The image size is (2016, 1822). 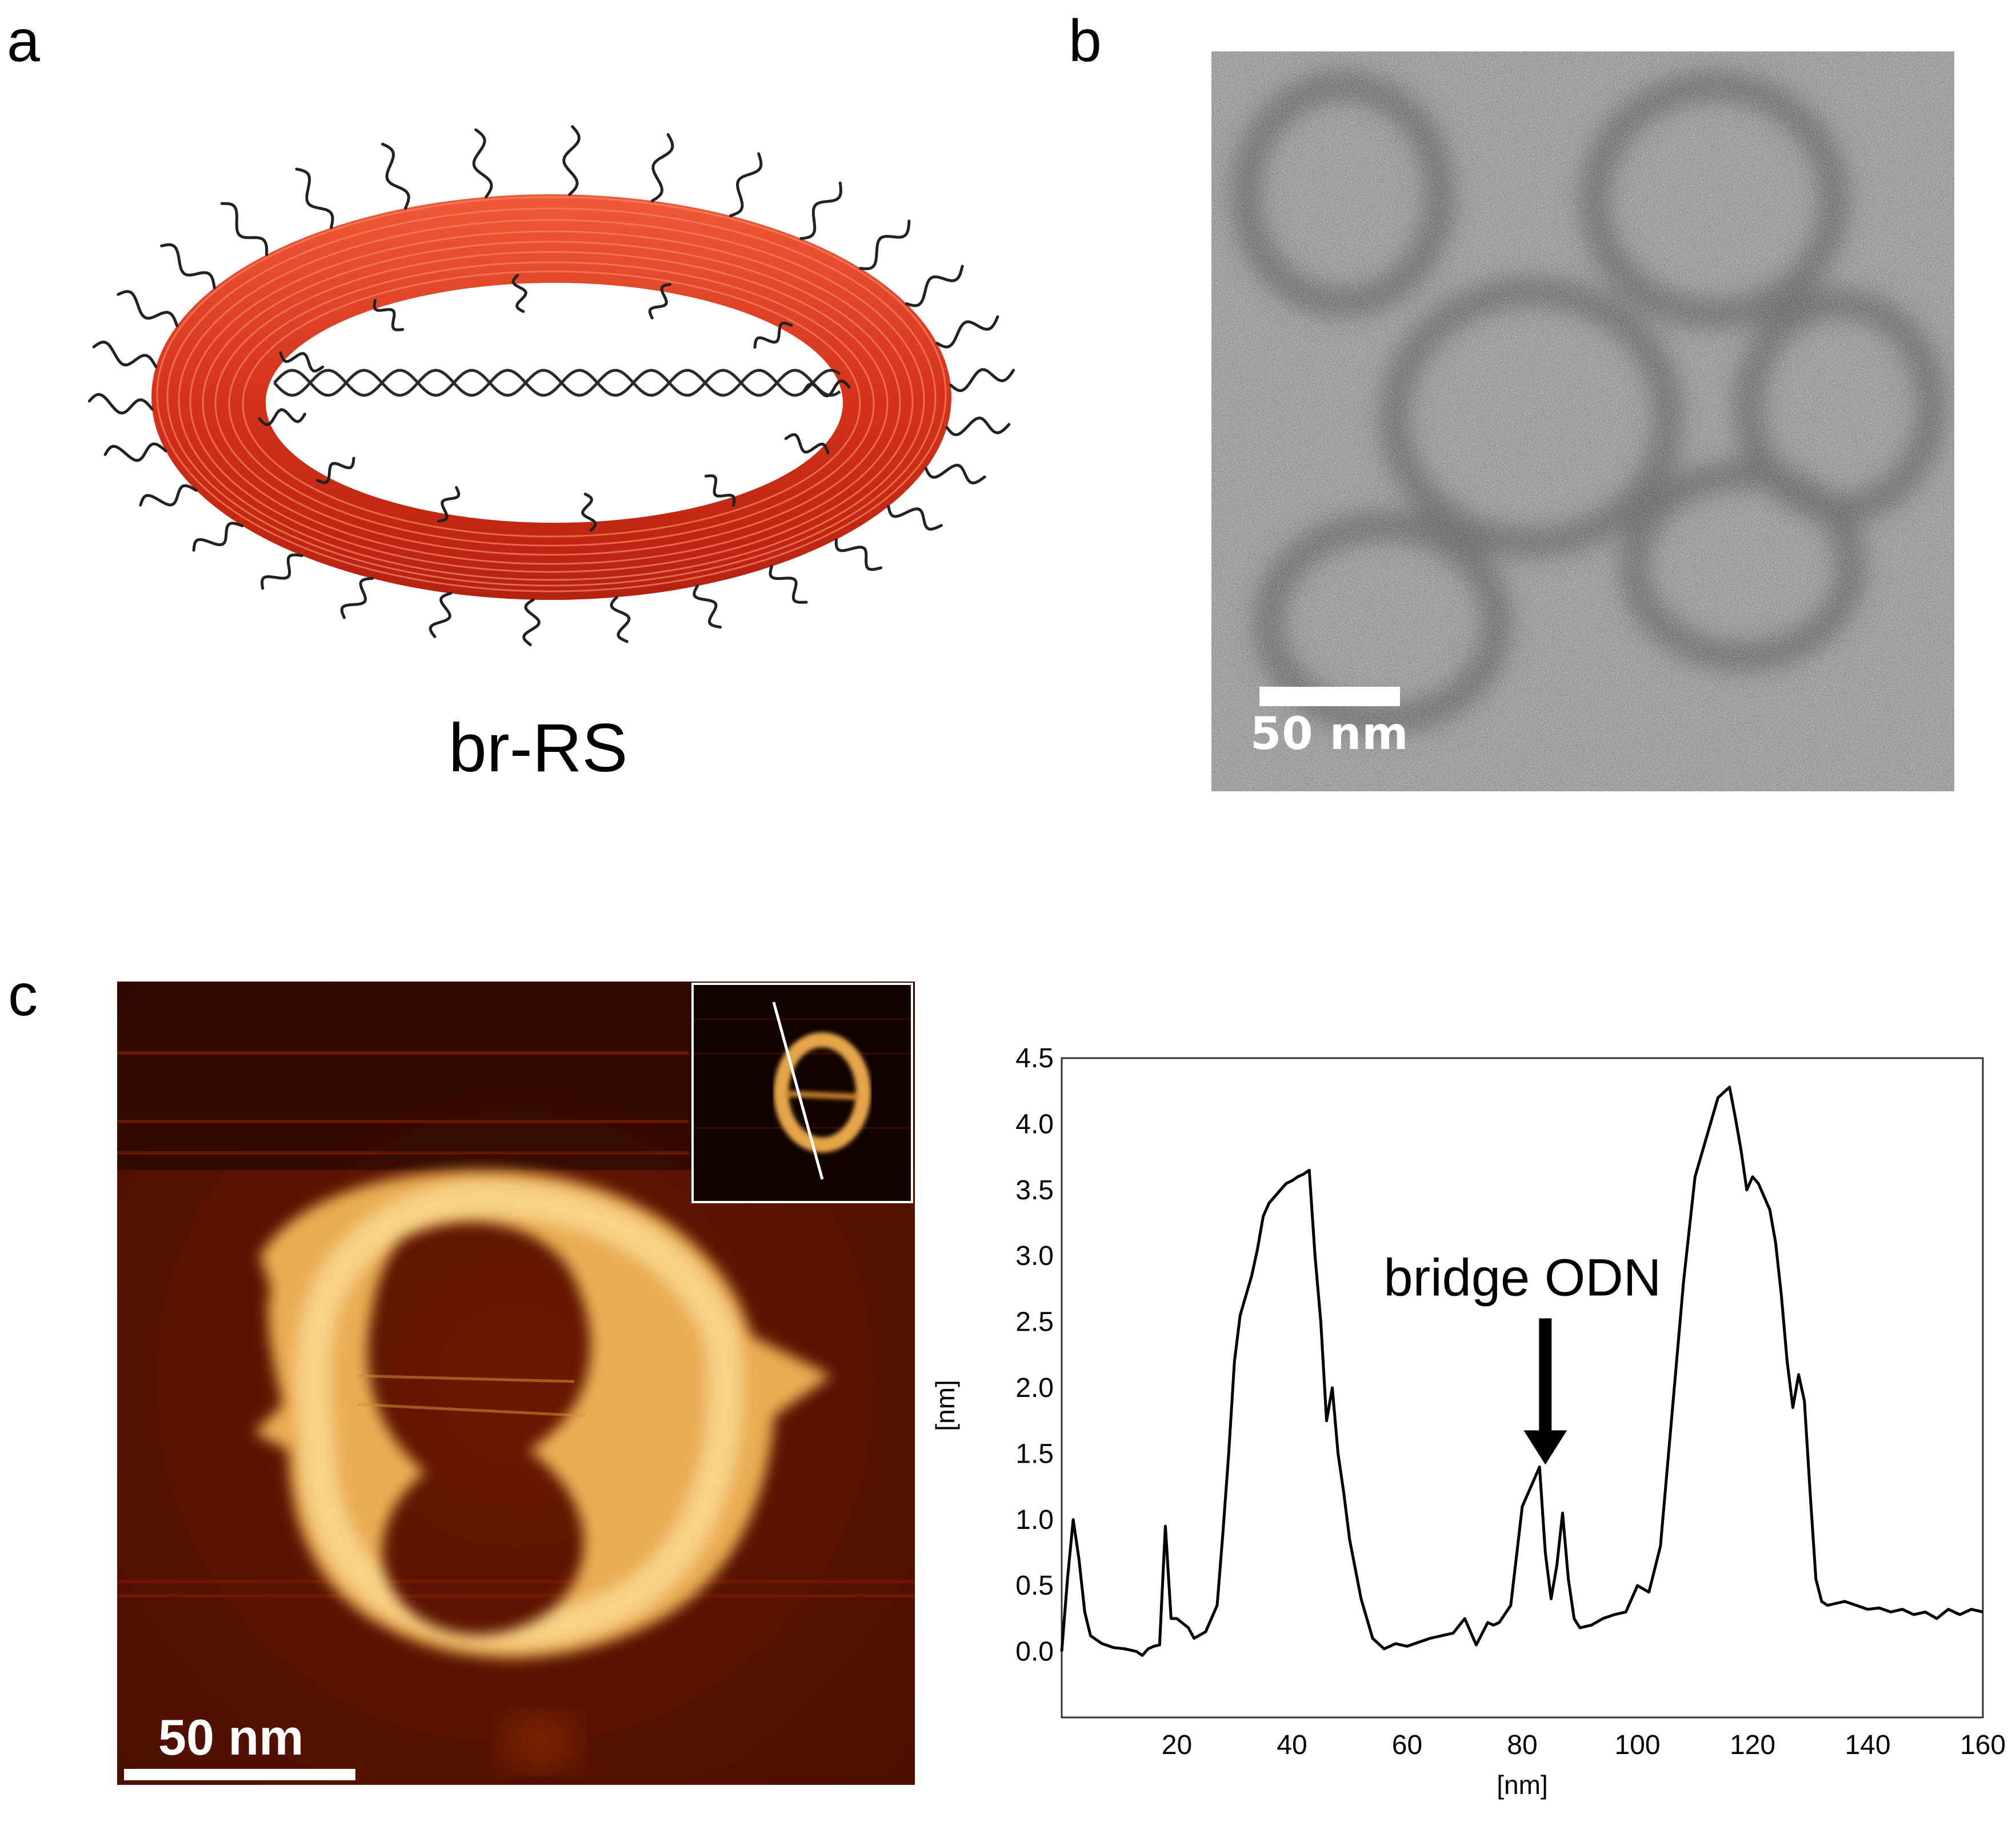 I want to click on y-tick-label: 2.5, so click(x=1034, y=1323).